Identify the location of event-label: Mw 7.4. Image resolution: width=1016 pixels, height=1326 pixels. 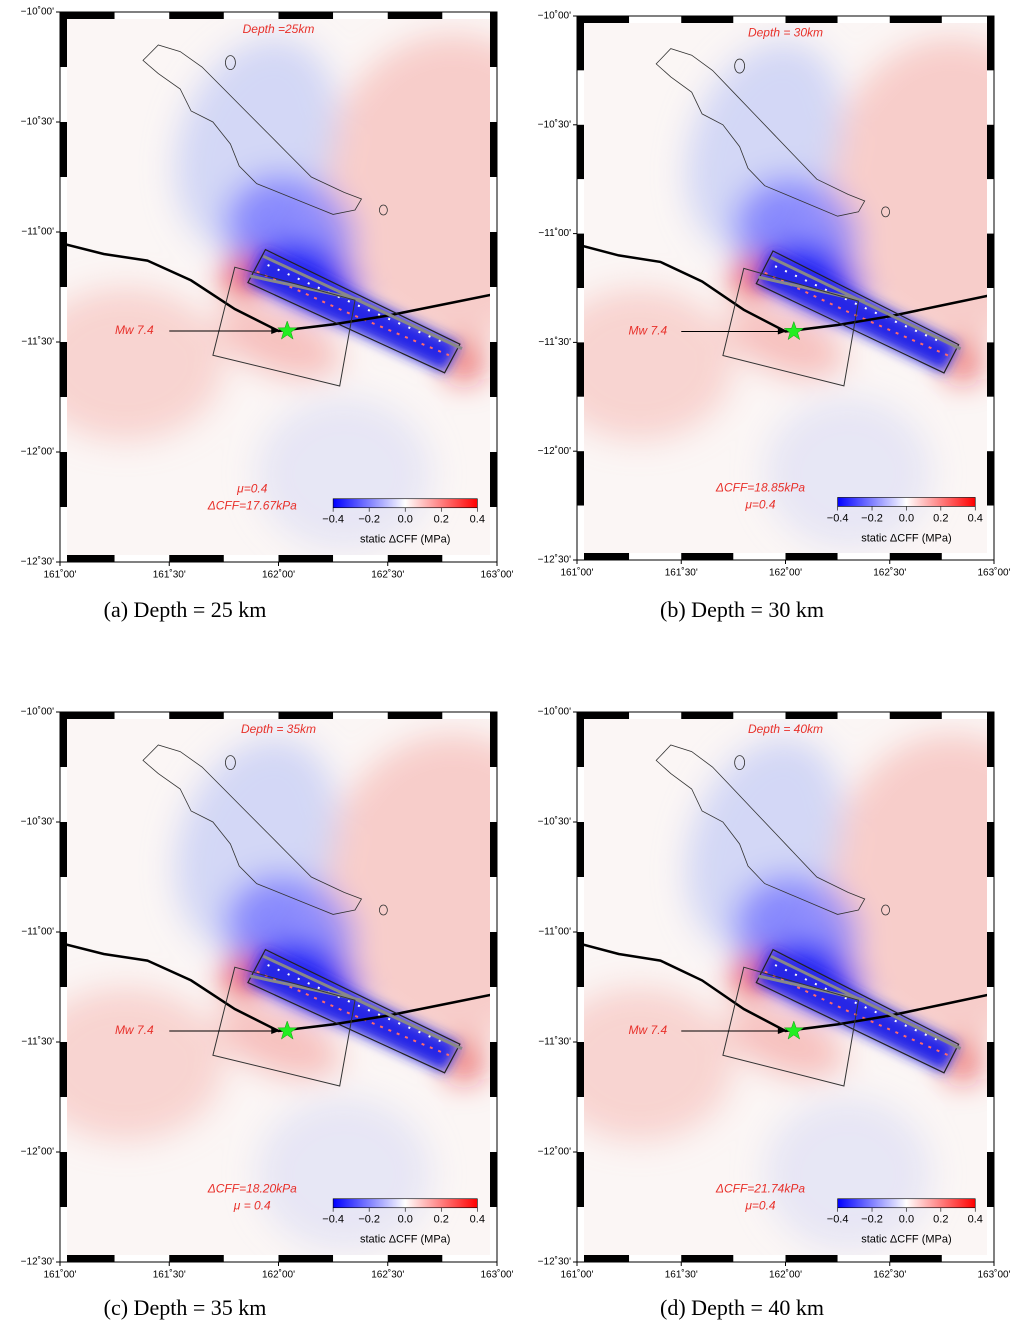
(648, 331).